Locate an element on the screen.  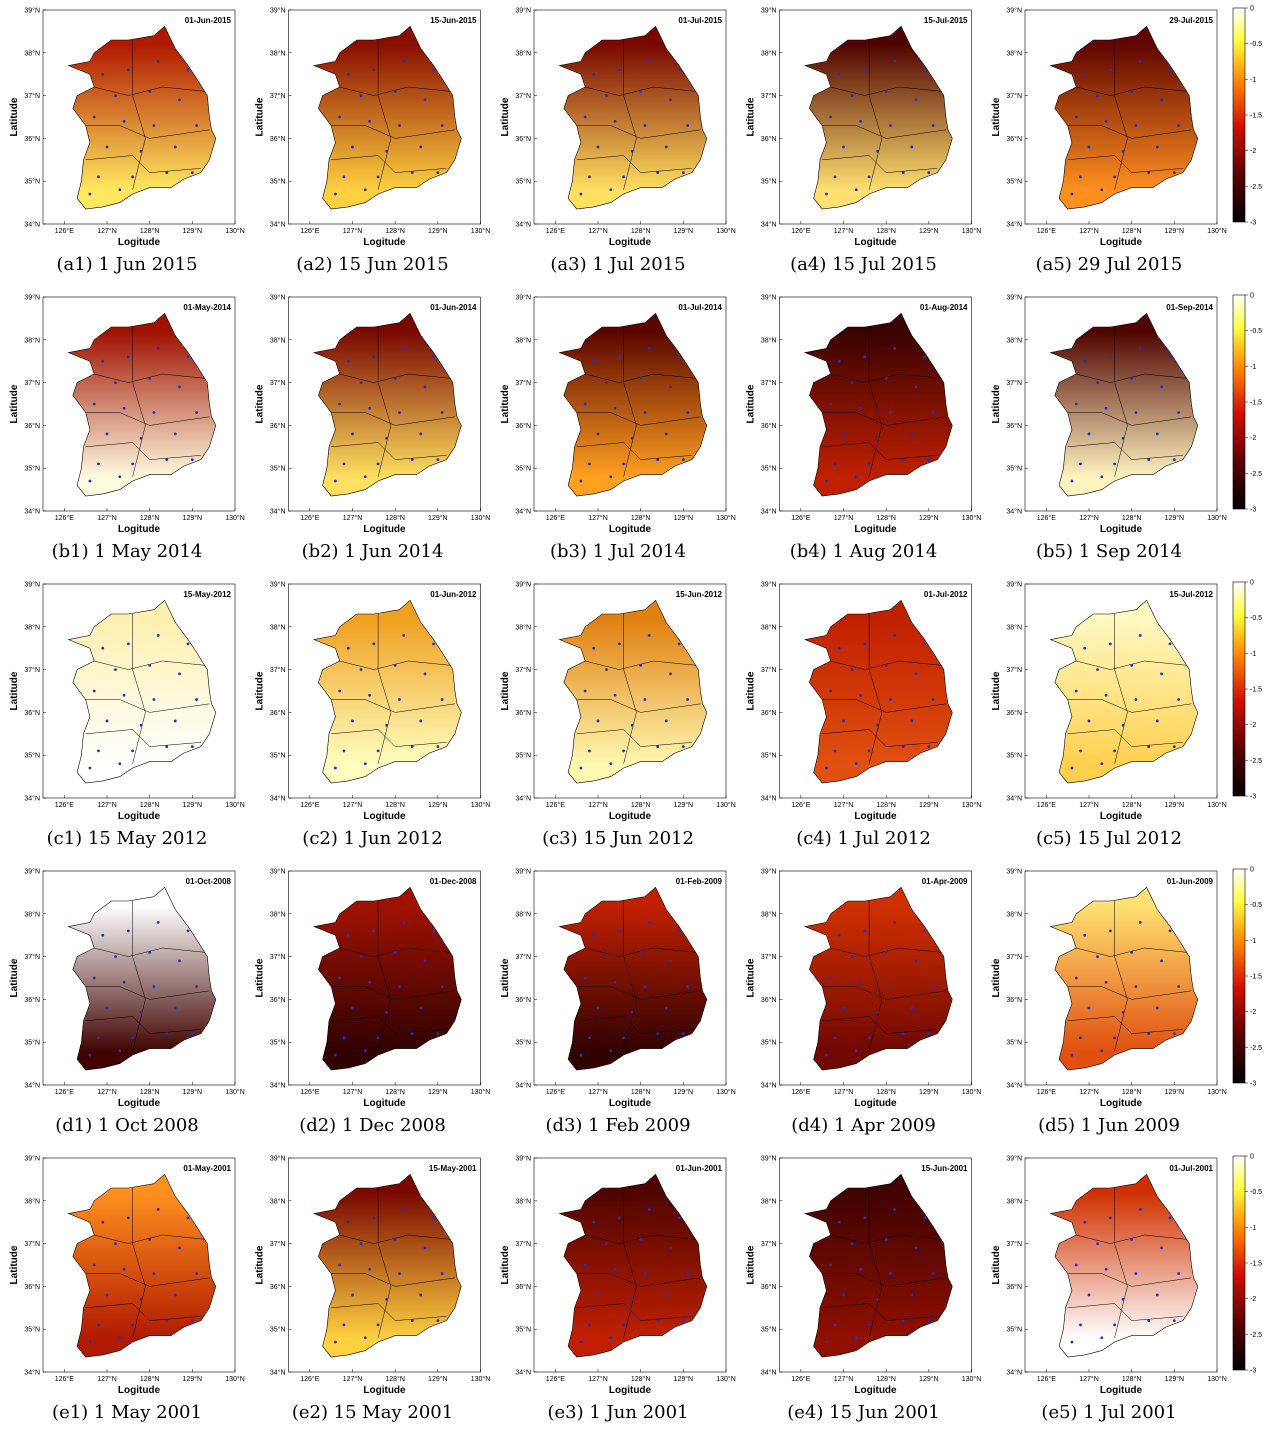
colorbar-tick-label: -3 is located at coordinates (1253, 1371).